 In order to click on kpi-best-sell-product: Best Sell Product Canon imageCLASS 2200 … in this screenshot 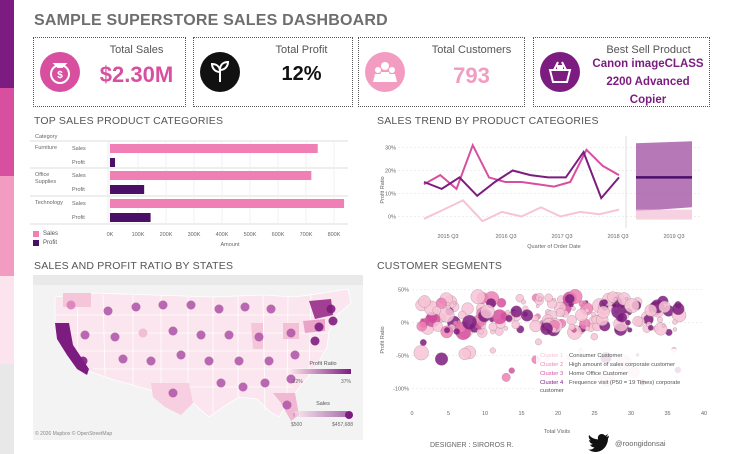, I will do `click(621, 72)`.